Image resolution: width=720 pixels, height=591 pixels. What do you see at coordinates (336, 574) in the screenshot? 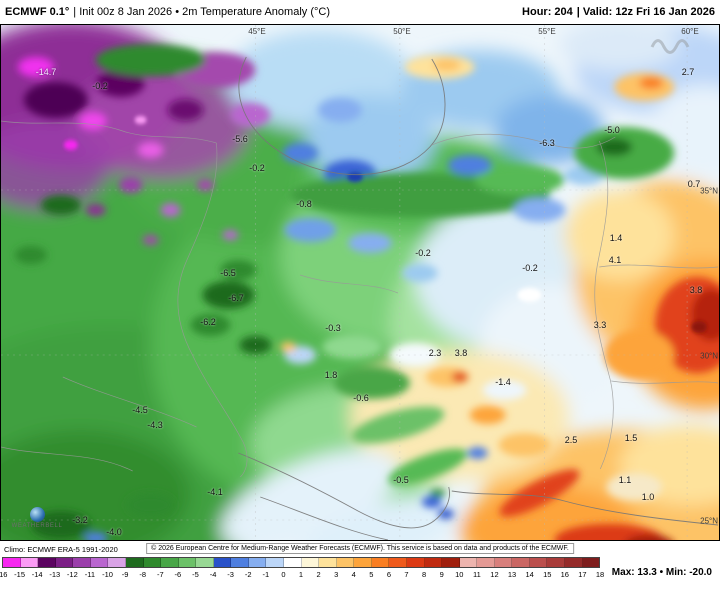
I see `legend-tick: 3` at bounding box center [336, 574].